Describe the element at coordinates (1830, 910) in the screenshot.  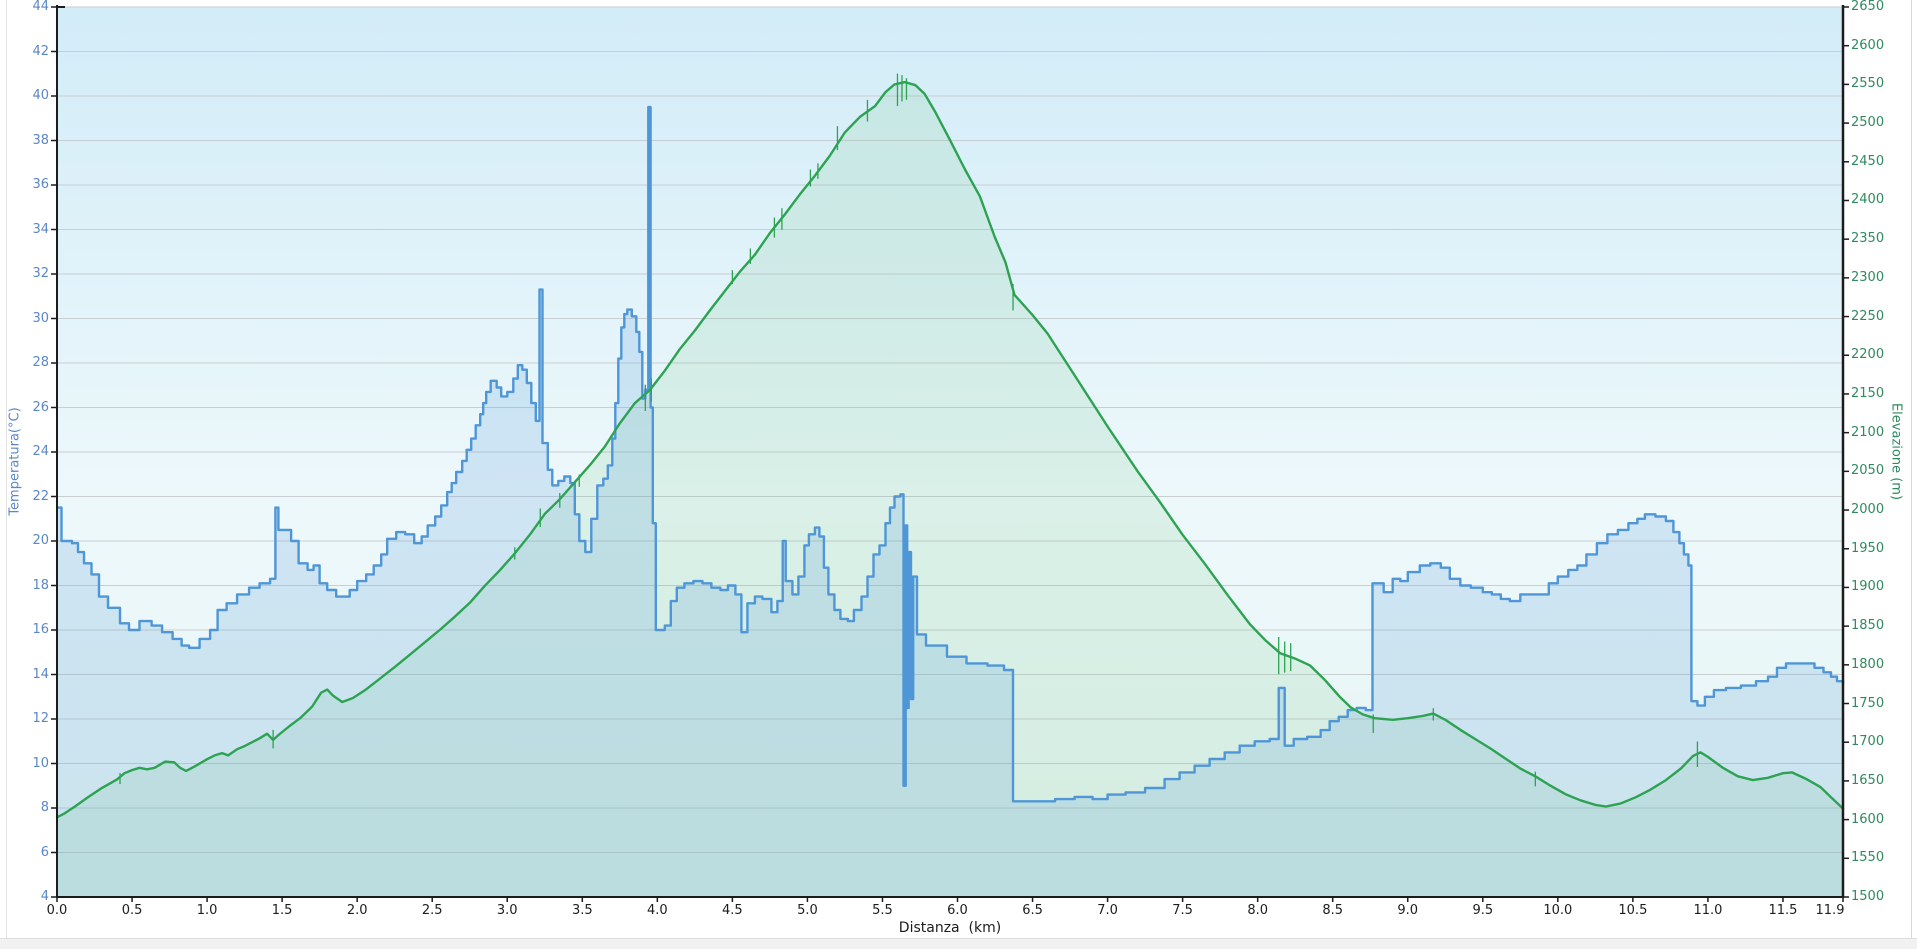
I see `x-tick-label: 11.9` at that location.